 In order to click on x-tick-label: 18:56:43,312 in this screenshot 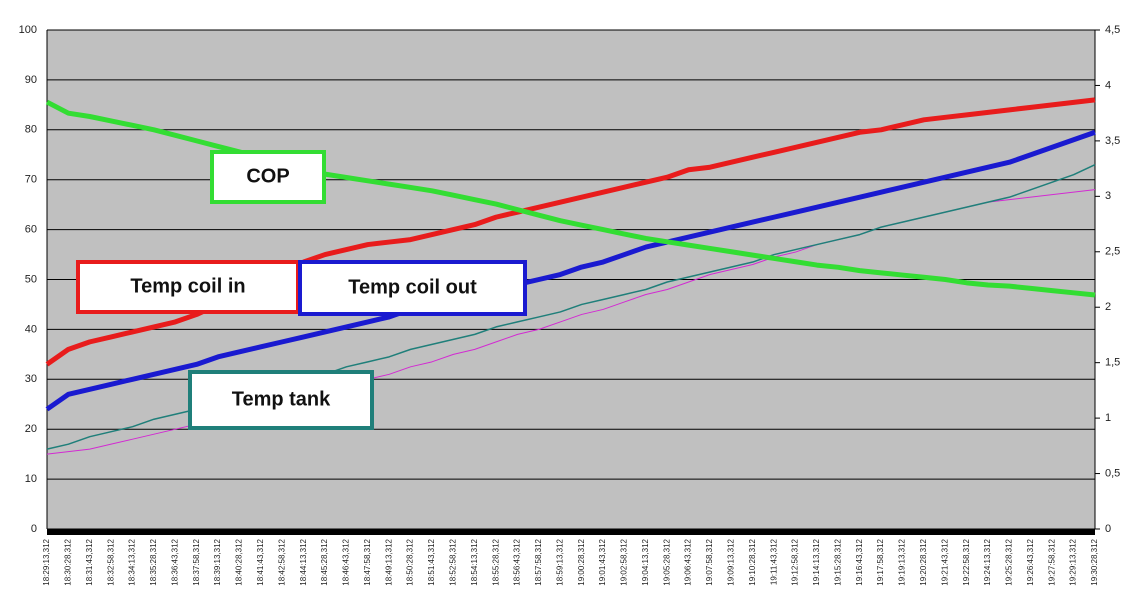, I will do `click(517, 561)`.